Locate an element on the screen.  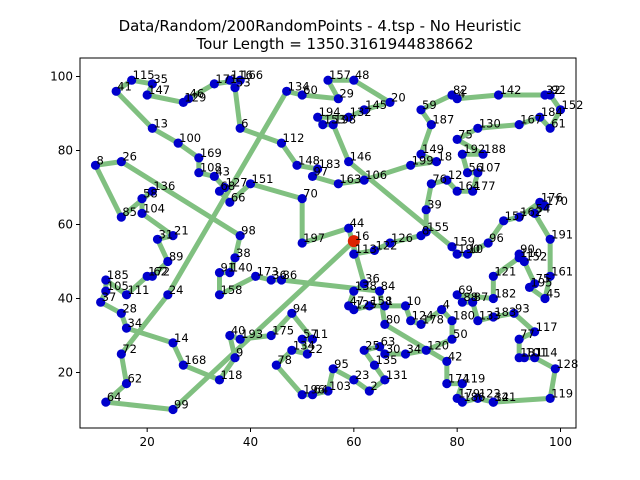
city-label: 11 is located at coordinates (321, 334).